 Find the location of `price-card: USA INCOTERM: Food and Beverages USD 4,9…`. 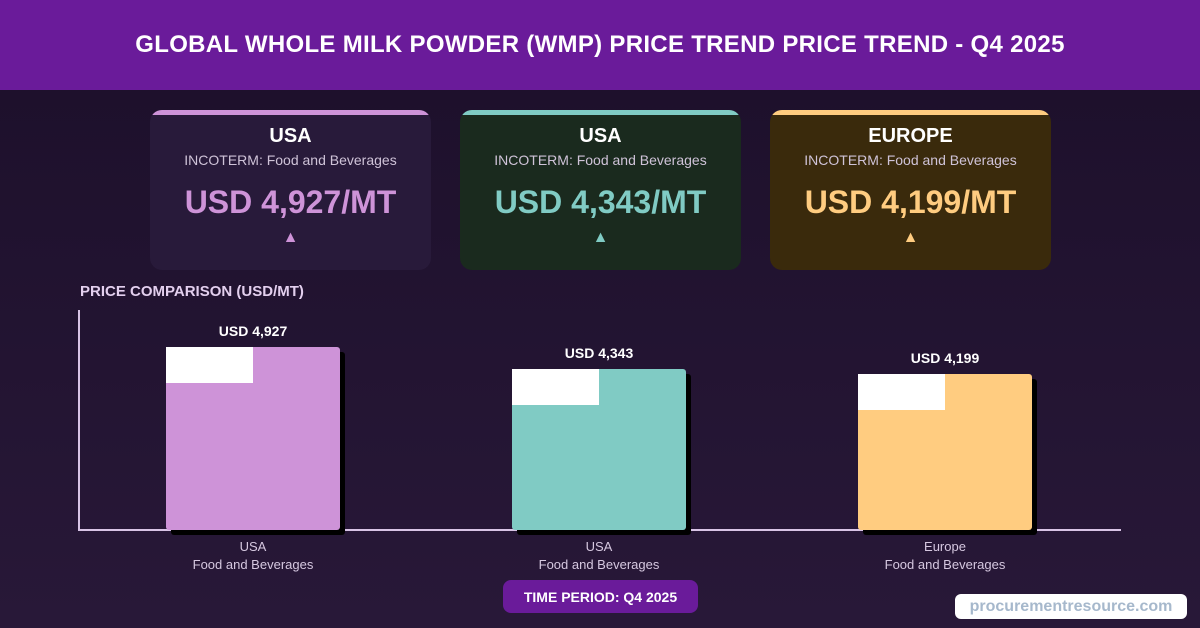

price-card: USA INCOTERM: Food and Beverages USD 4,9… is located at coordinates (290, 190).